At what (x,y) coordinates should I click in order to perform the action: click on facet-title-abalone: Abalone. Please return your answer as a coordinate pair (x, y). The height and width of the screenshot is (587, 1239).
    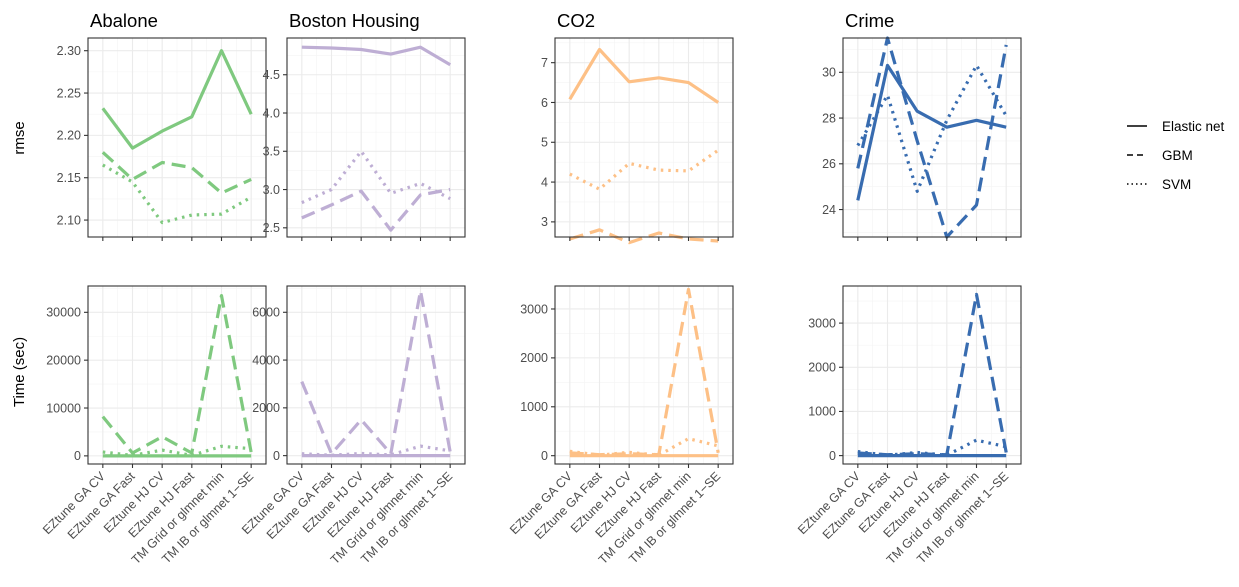
    Looking at the image, I should click on (124, 20).